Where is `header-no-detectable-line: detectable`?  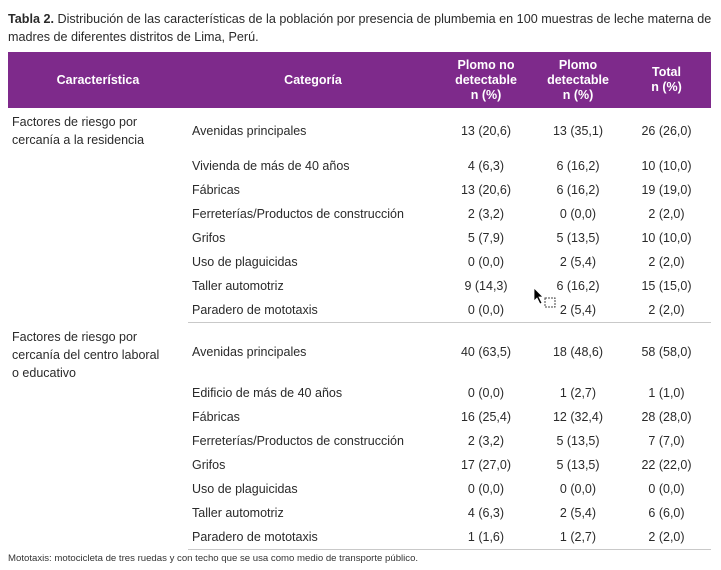 header-no-detectable-line: detectable is located at coordinates (486, 79).